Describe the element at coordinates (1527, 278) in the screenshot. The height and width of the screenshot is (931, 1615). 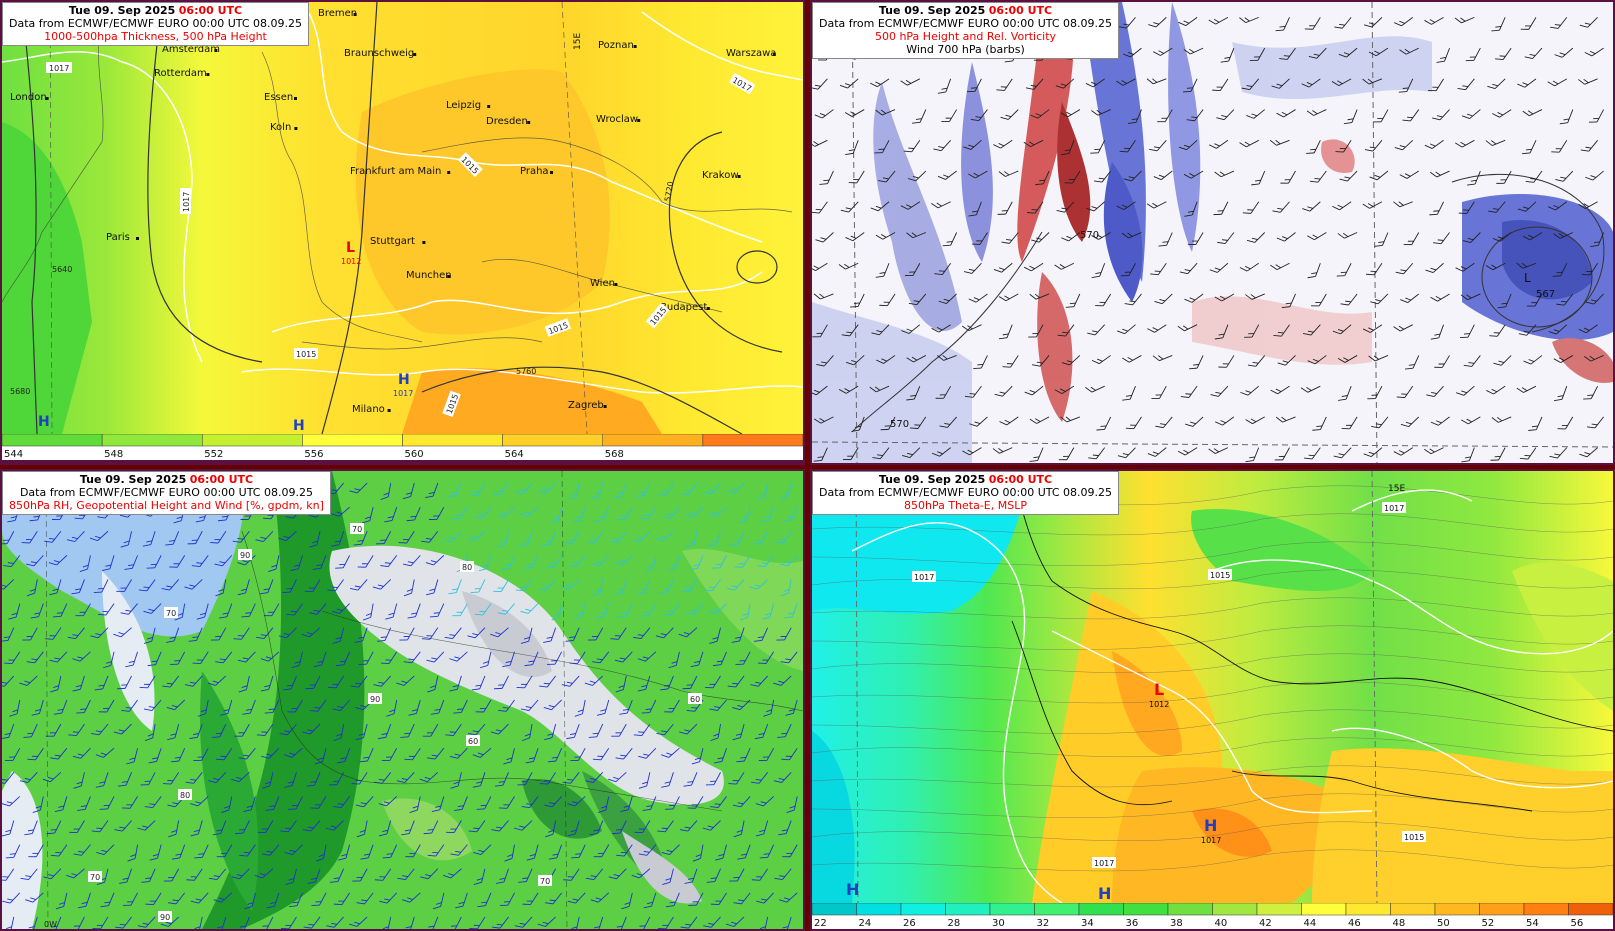
I see `low-center: L` at that location.